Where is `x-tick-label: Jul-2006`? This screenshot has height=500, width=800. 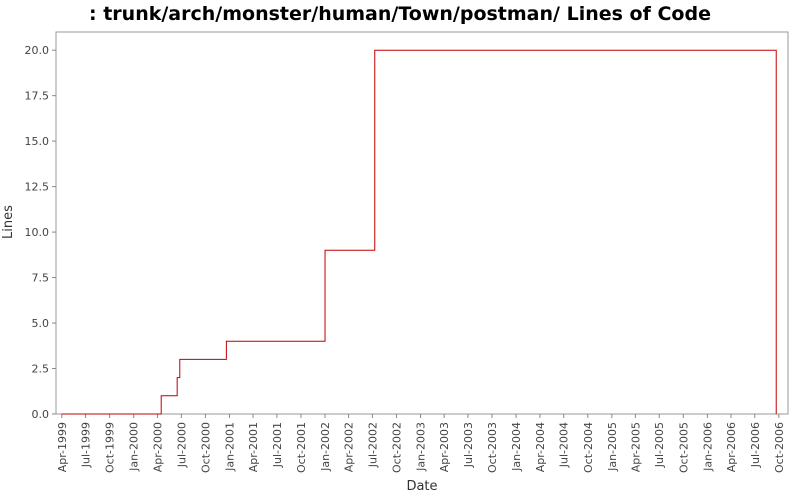
x-tick-label: Jul-2006 is located at coordinates (755, 445).